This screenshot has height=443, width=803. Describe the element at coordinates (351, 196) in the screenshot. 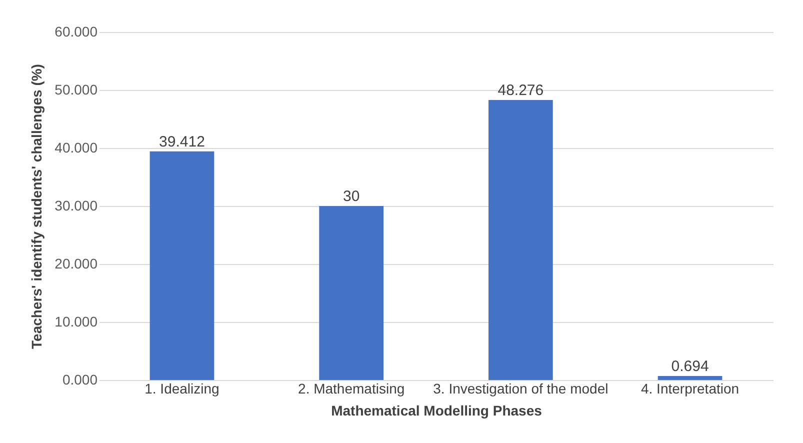

I see `data-label: 30` at that location.